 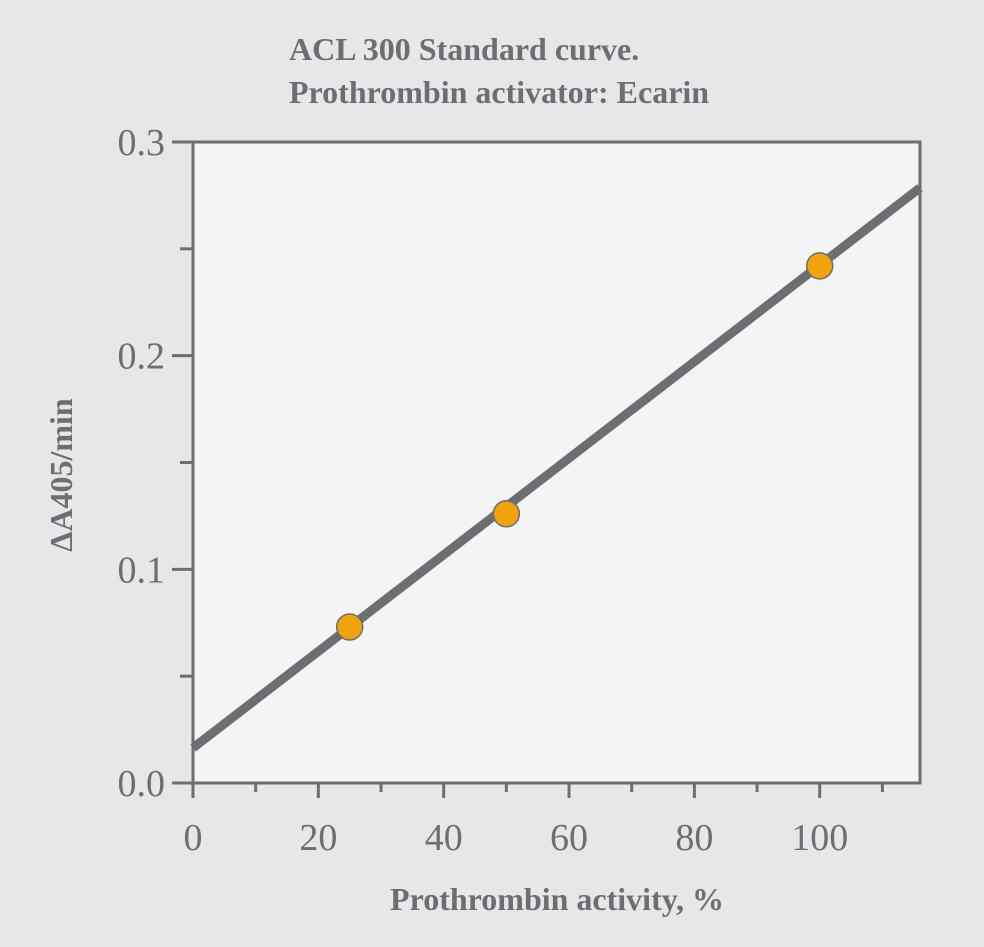 I want to click on x-tick-label: 40, so click(x=444, y=838).